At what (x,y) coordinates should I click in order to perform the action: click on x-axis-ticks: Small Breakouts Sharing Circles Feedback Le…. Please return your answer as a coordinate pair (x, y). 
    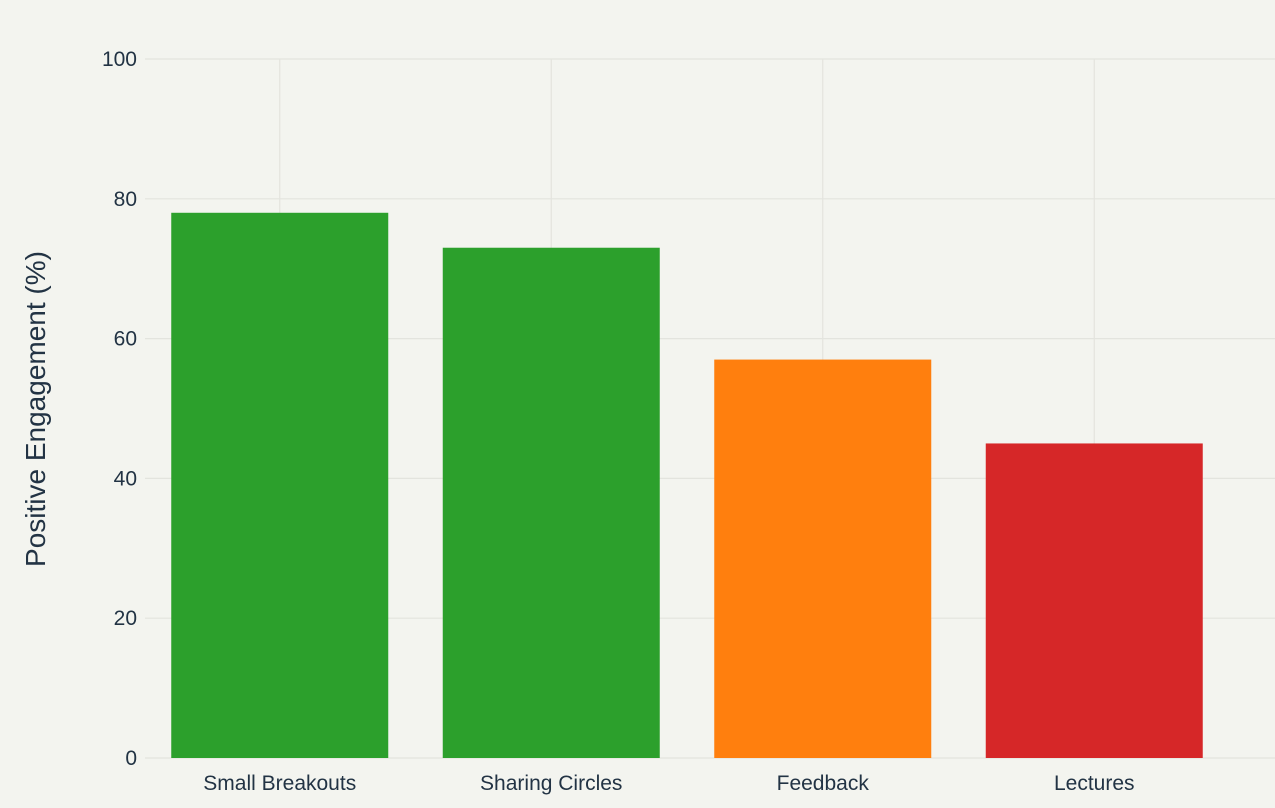
    Looking at the image, I should click on (668, 783).